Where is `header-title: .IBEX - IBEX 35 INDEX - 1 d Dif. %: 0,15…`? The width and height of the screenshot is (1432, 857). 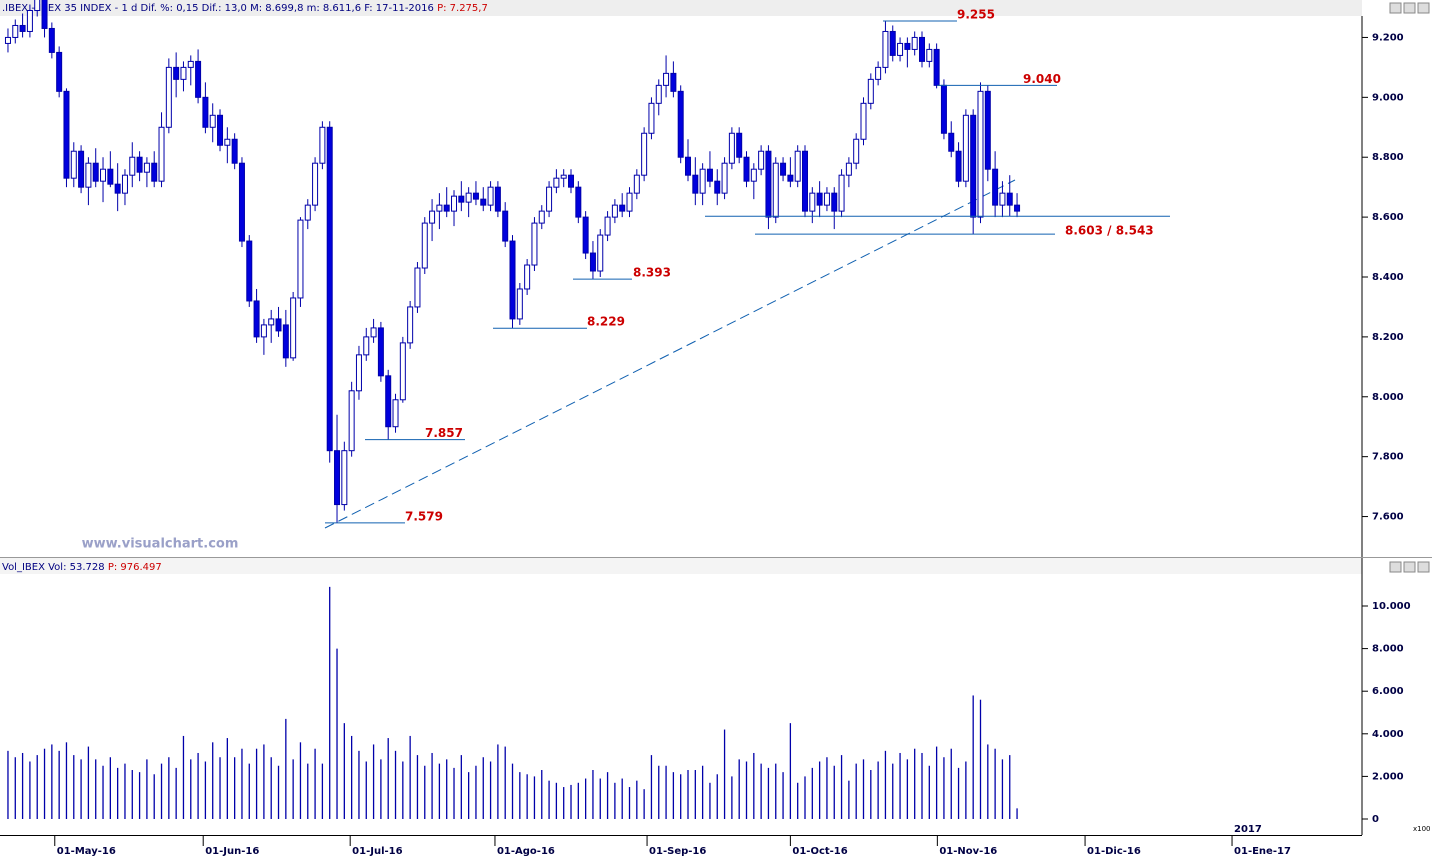
header-title: .IBEX - IBEX 35 INDEX - 1 d Dif. %: 0,15… is located at coordinates (245, 8).